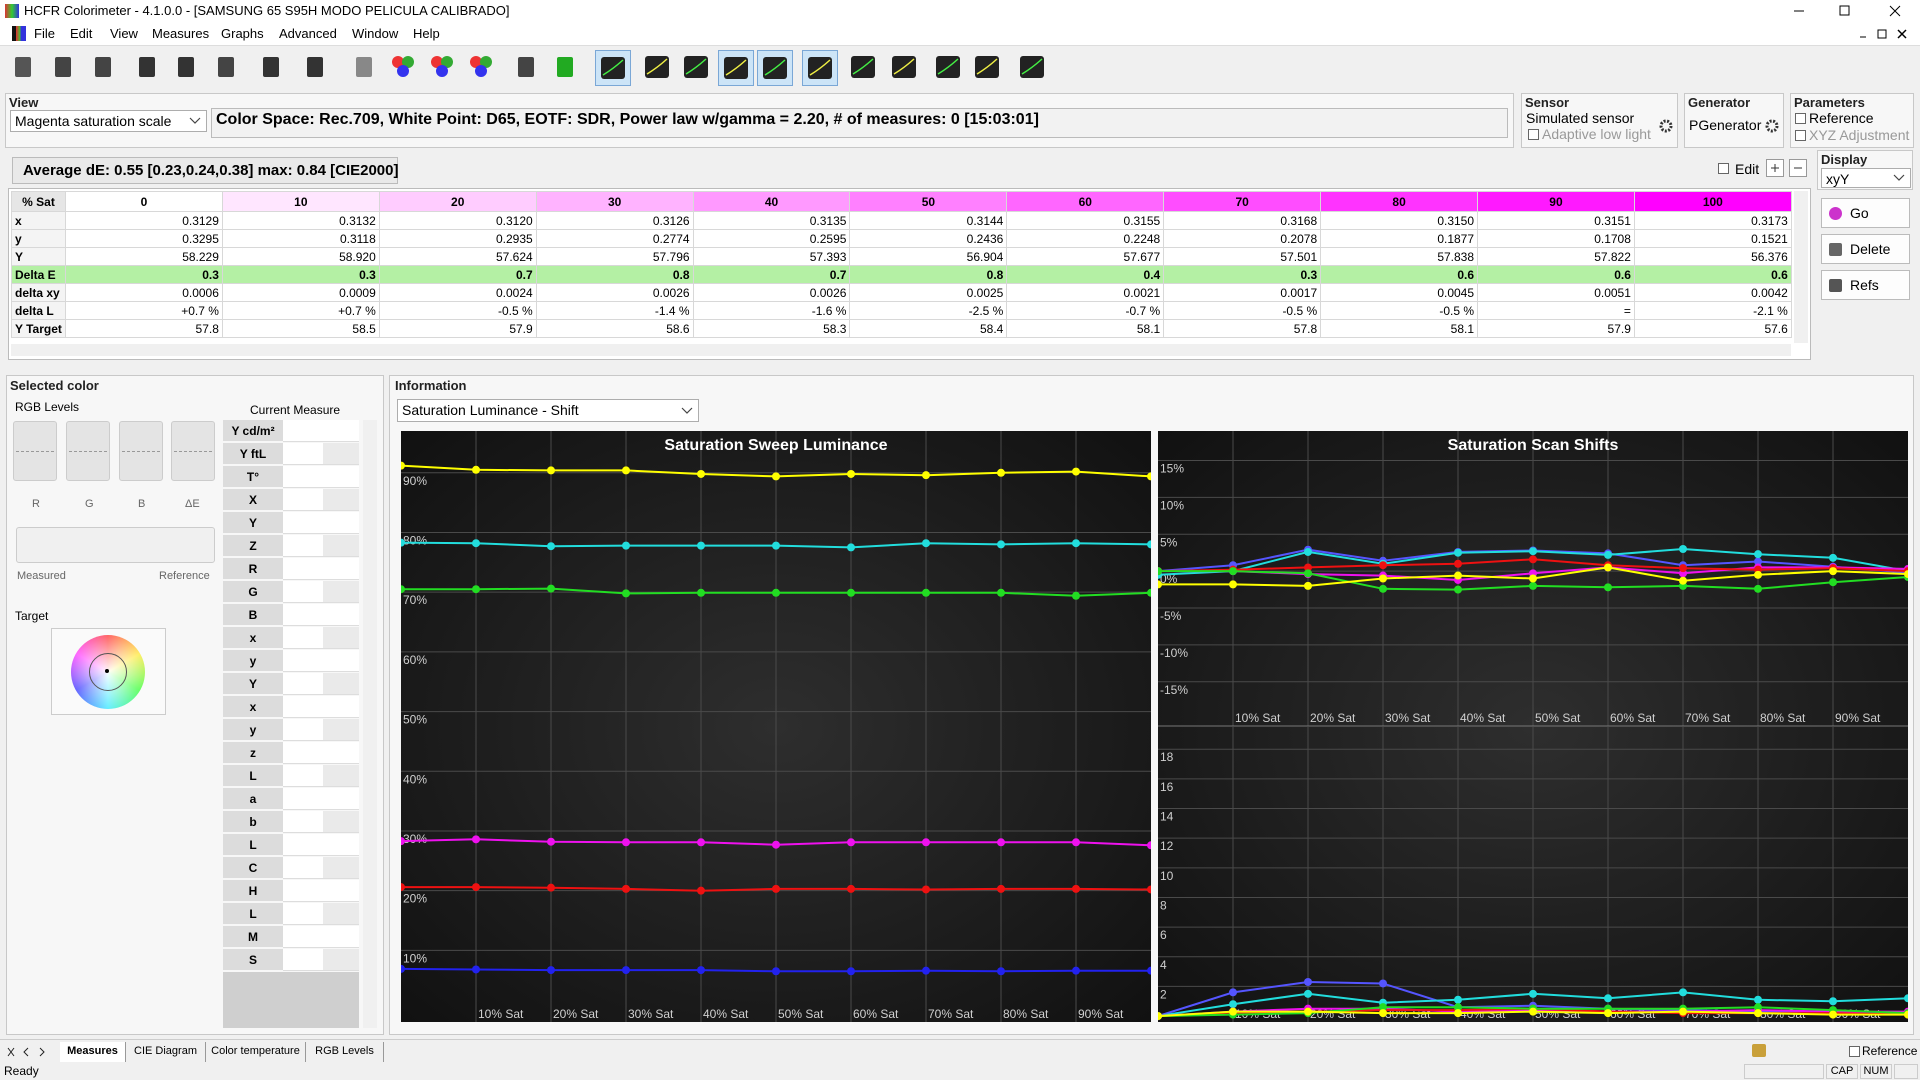 The image size is (1920, 1080). What do you see at coordinates (1556, 201) in the screenshot?
I see `header-cell: 90` at bounding box center [1556, 201].